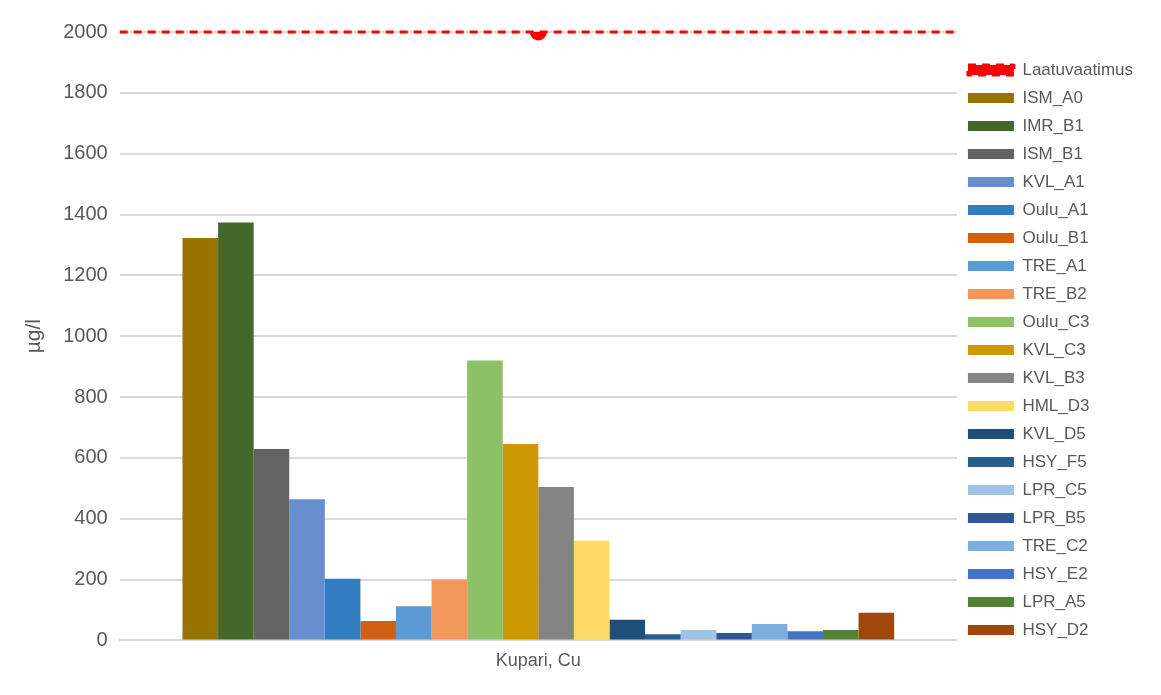  Describe the element at coordinates (1054, 349) in the screenshot. I see `legend-label: KVL_C3` at that location.